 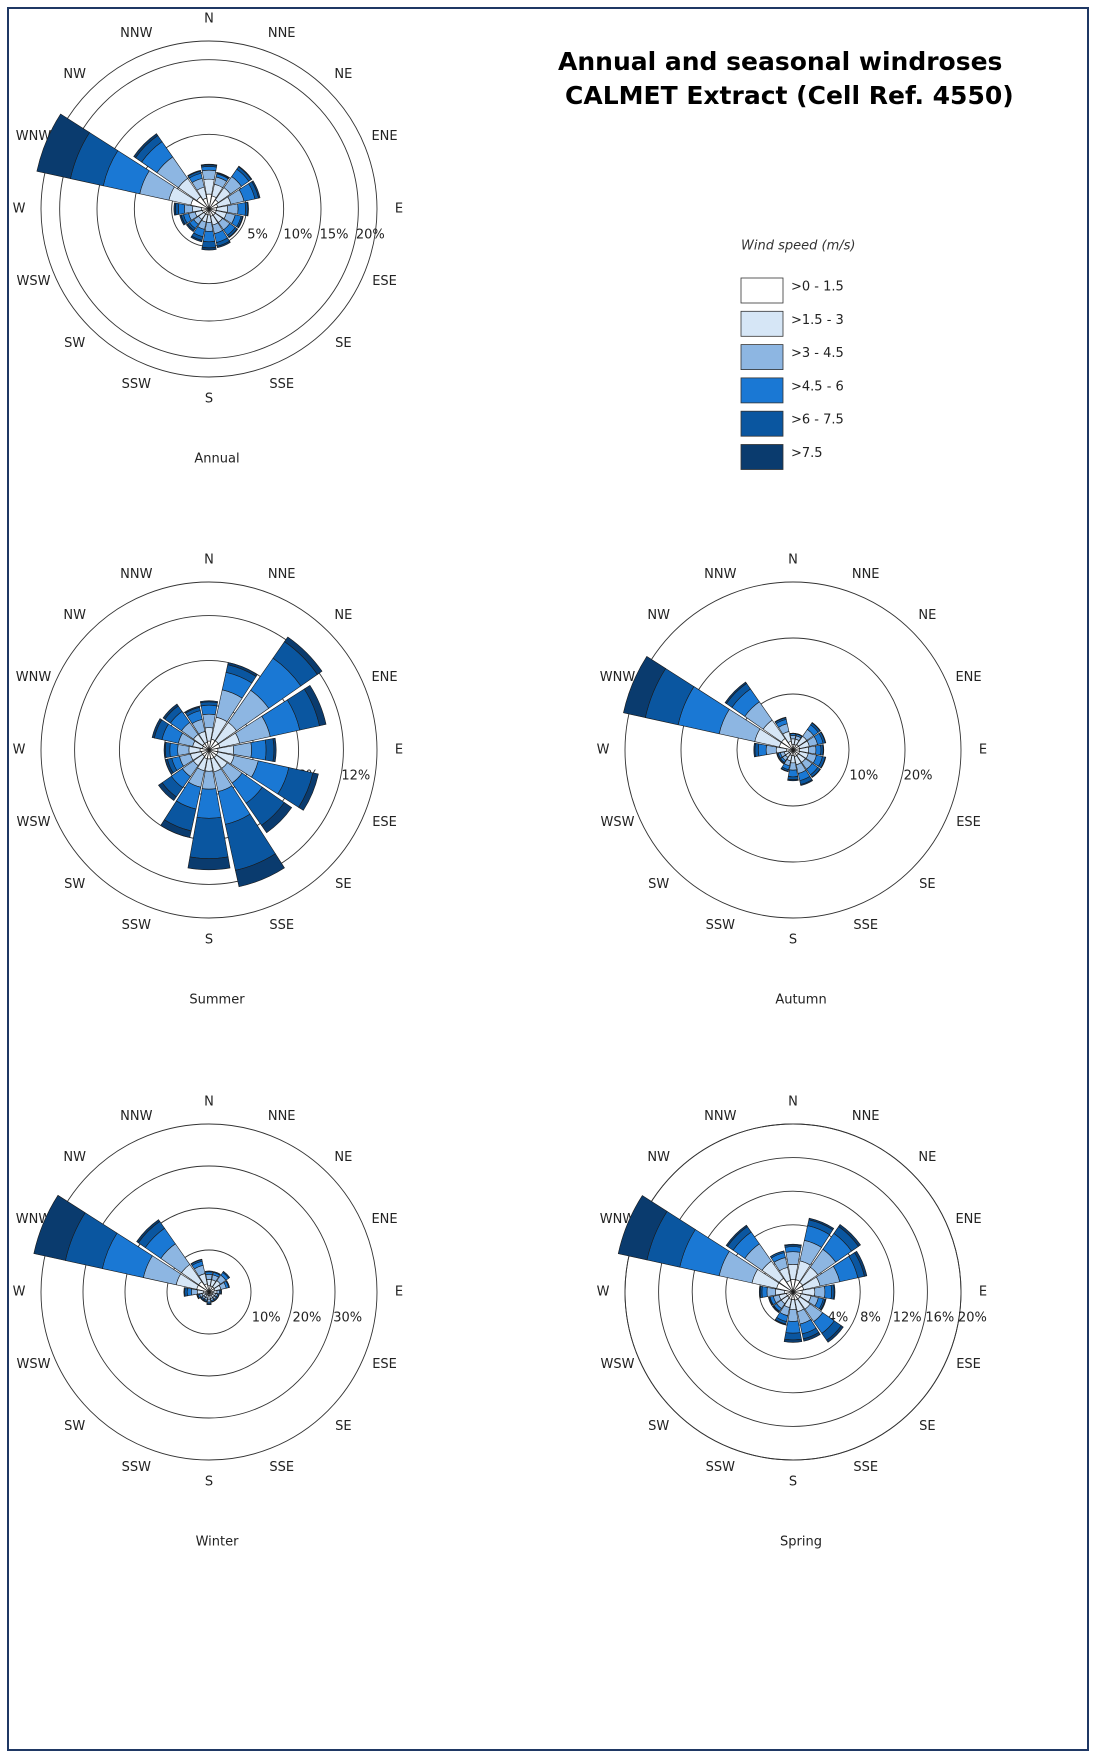 I want to click on figure-title: Annual and seasonal windroses, so click(x=780, y=61).